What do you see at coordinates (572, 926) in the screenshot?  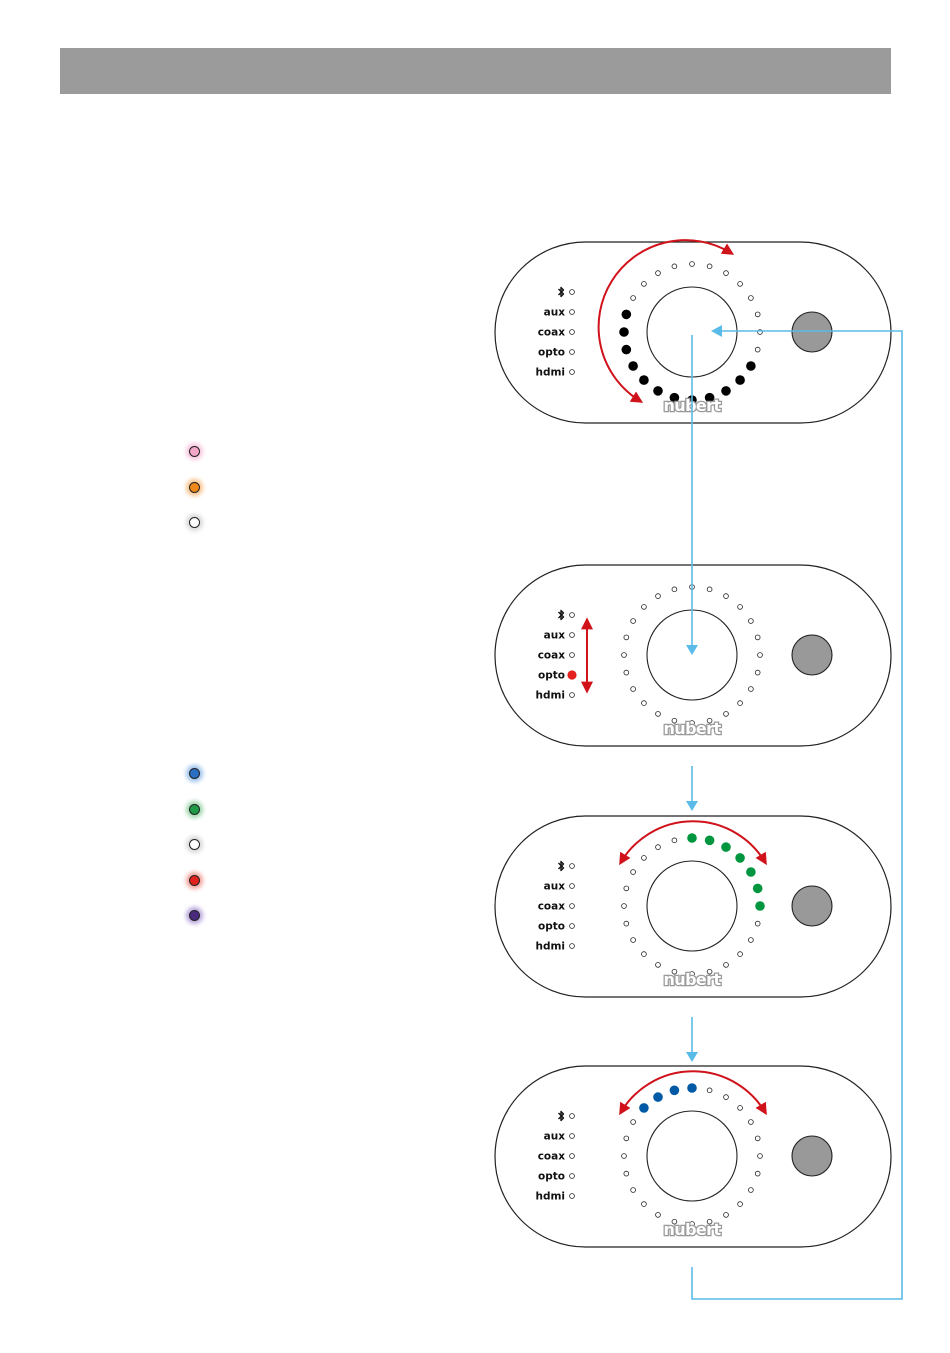 I see `source-led-opto` at bounding box center [572, 926].